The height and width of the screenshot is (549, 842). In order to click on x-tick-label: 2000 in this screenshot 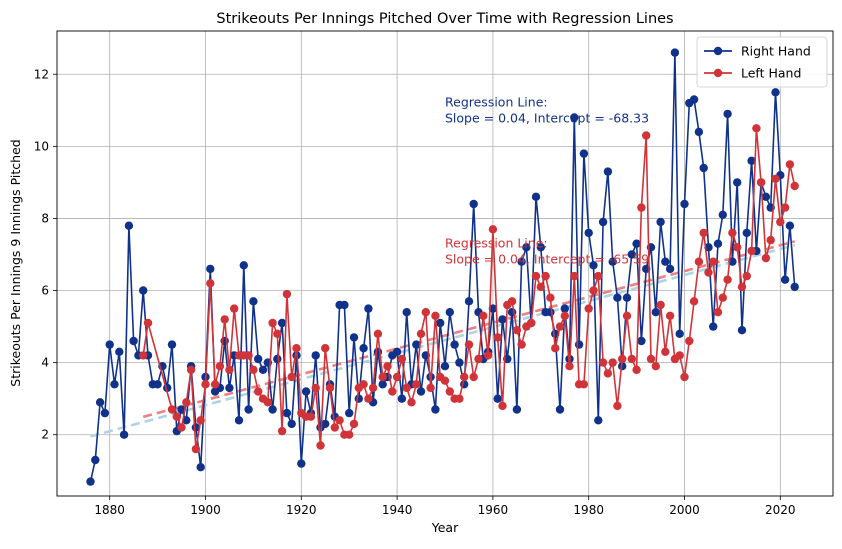, I will do `click(684, 510)`.